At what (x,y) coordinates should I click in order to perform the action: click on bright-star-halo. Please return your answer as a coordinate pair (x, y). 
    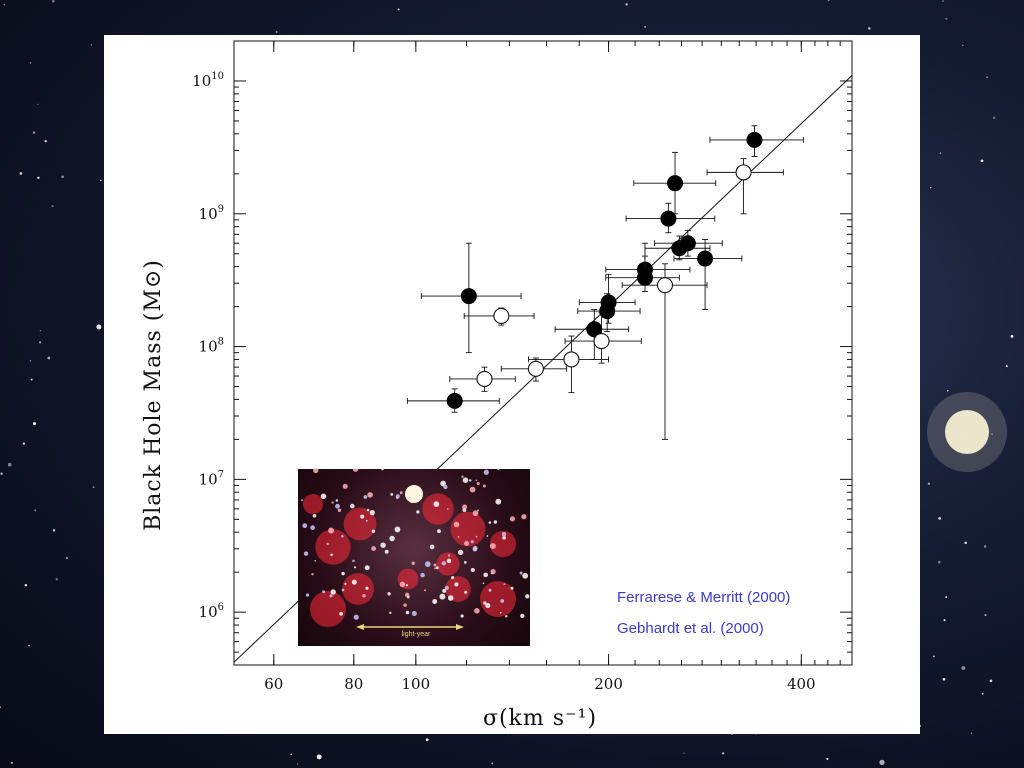
    Looking at the image, I should click on (967, 432).